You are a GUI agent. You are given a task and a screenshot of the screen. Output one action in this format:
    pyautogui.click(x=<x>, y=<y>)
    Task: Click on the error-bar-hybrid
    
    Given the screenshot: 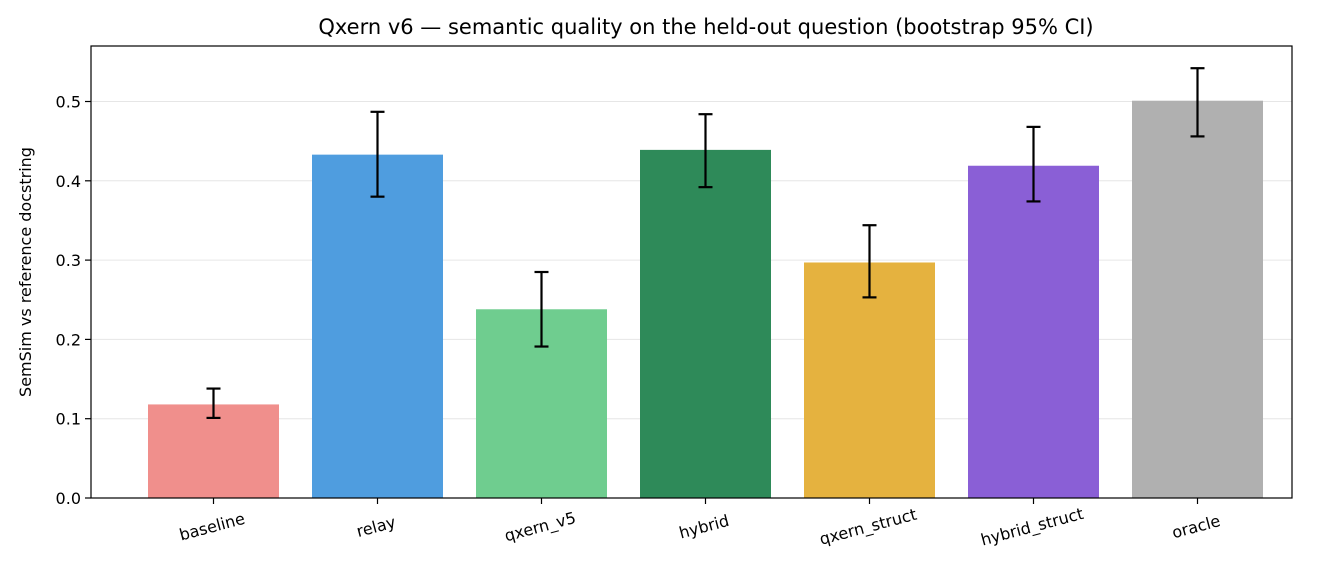 What is the action you would take?
    pyautogui.click(x=705, y=151)
    